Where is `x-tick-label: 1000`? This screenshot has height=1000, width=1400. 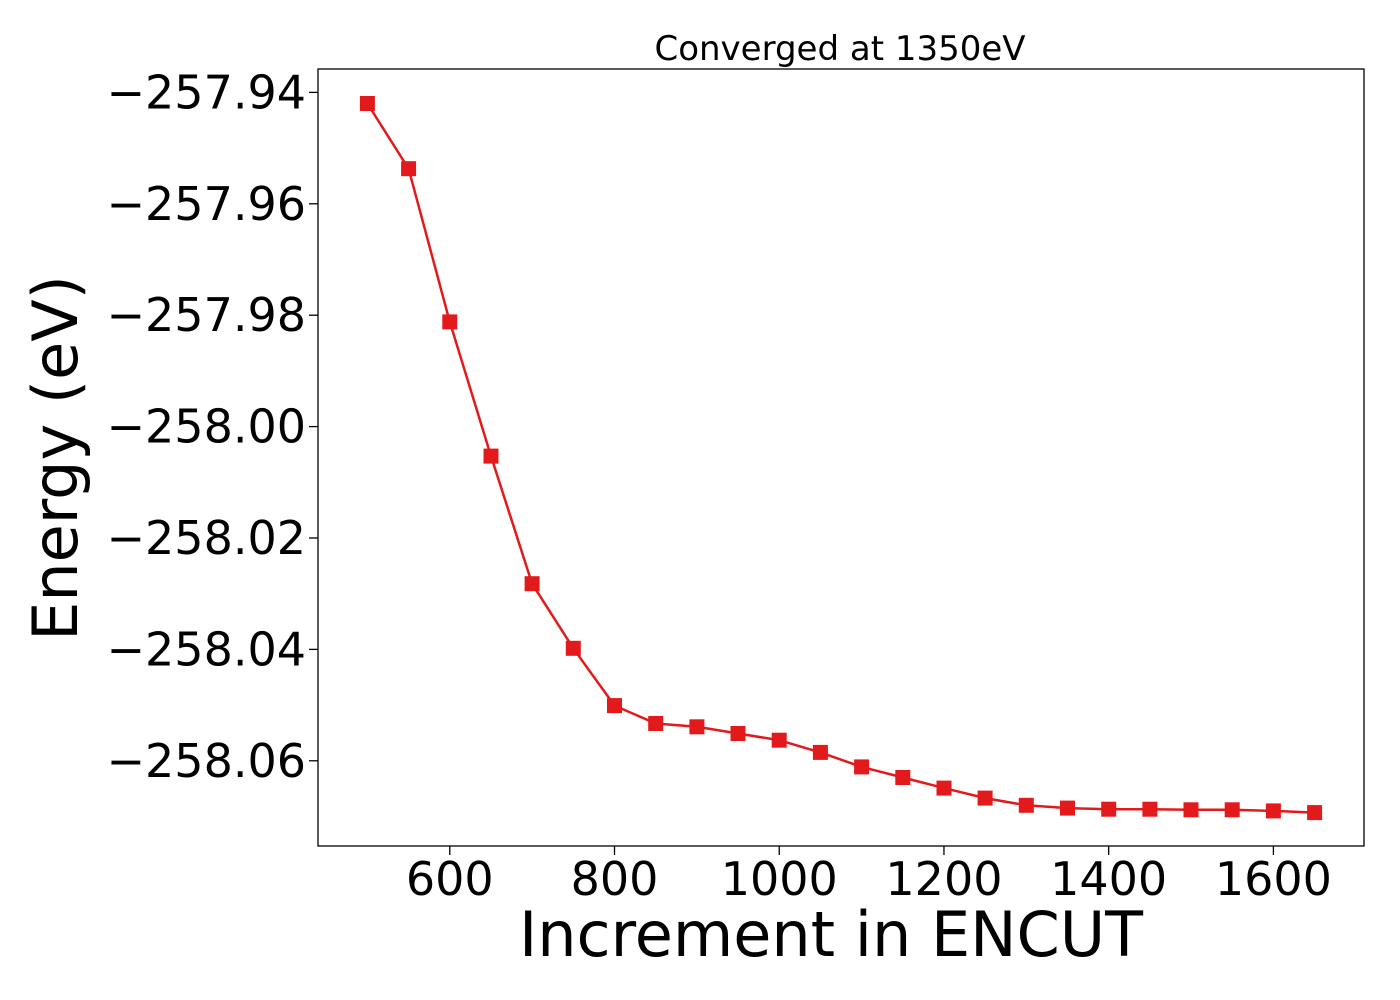 x-tick-label: 1000 is located at coordinates (779, 879).